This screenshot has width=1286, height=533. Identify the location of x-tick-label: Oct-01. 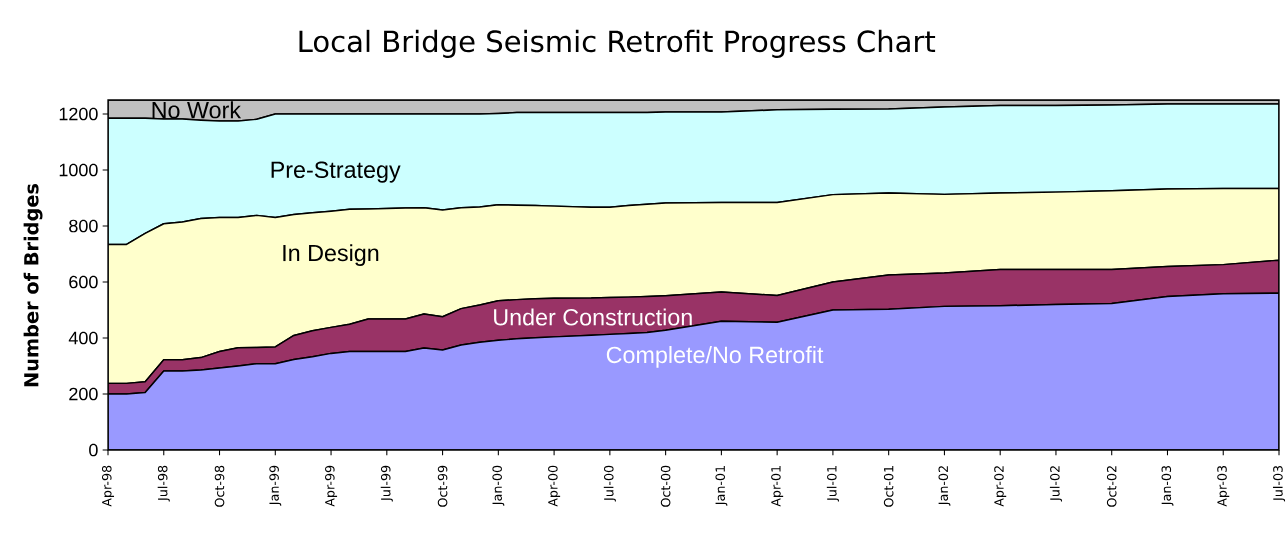
(888, 486).